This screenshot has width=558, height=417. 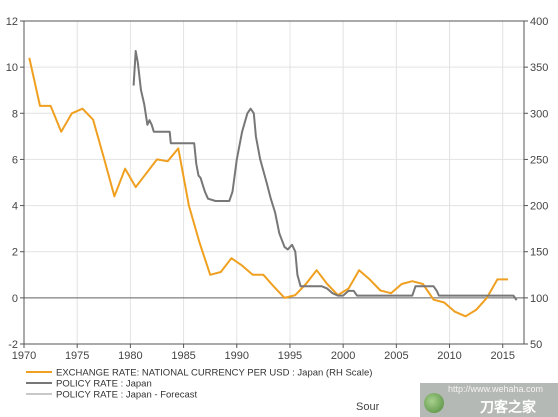 What do you see at coordinates (15, 160) in the screenshot?
I see `y-left-tick-label: 6` at bounding box center [15, 160].